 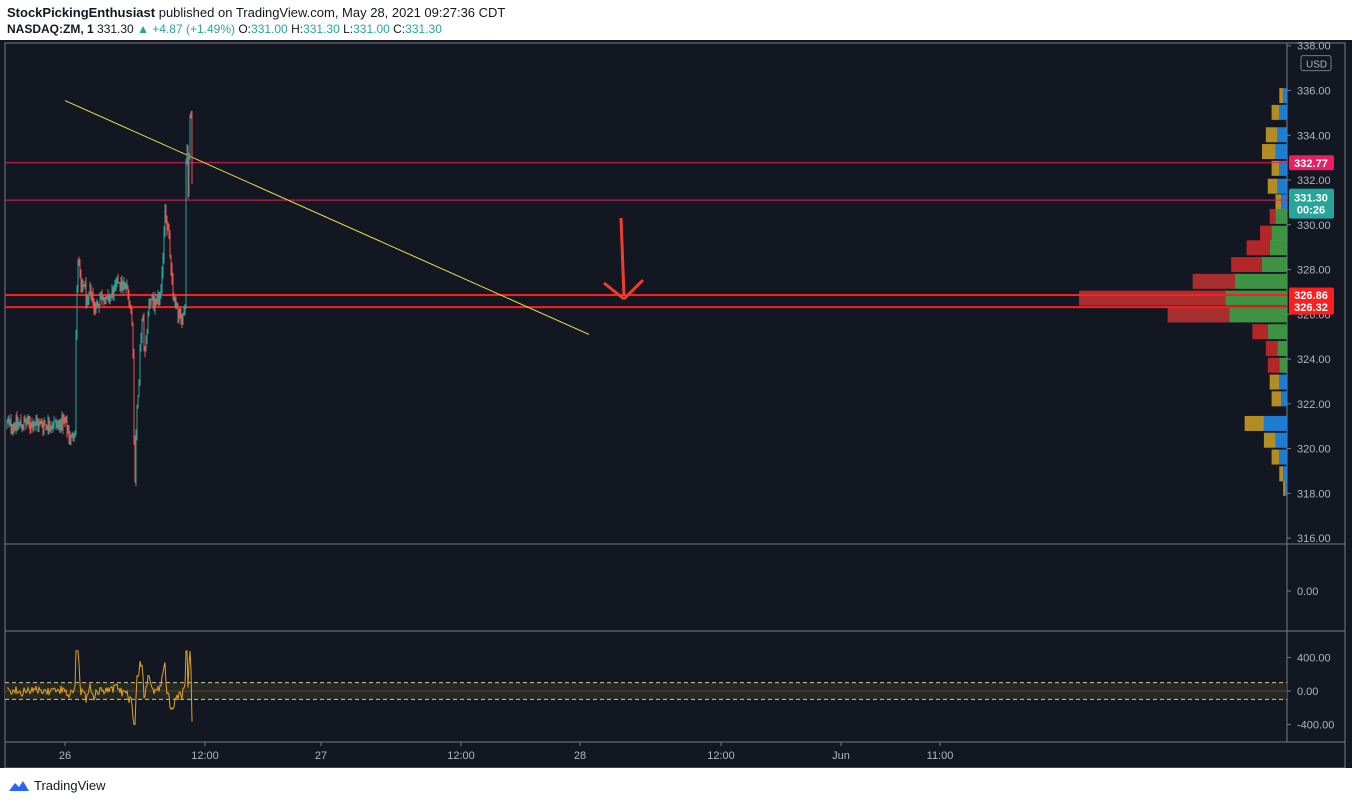 What do you see at coordinates (327, 217) in the screenshot?
I see `trendline` at bounding box center [327, 217].